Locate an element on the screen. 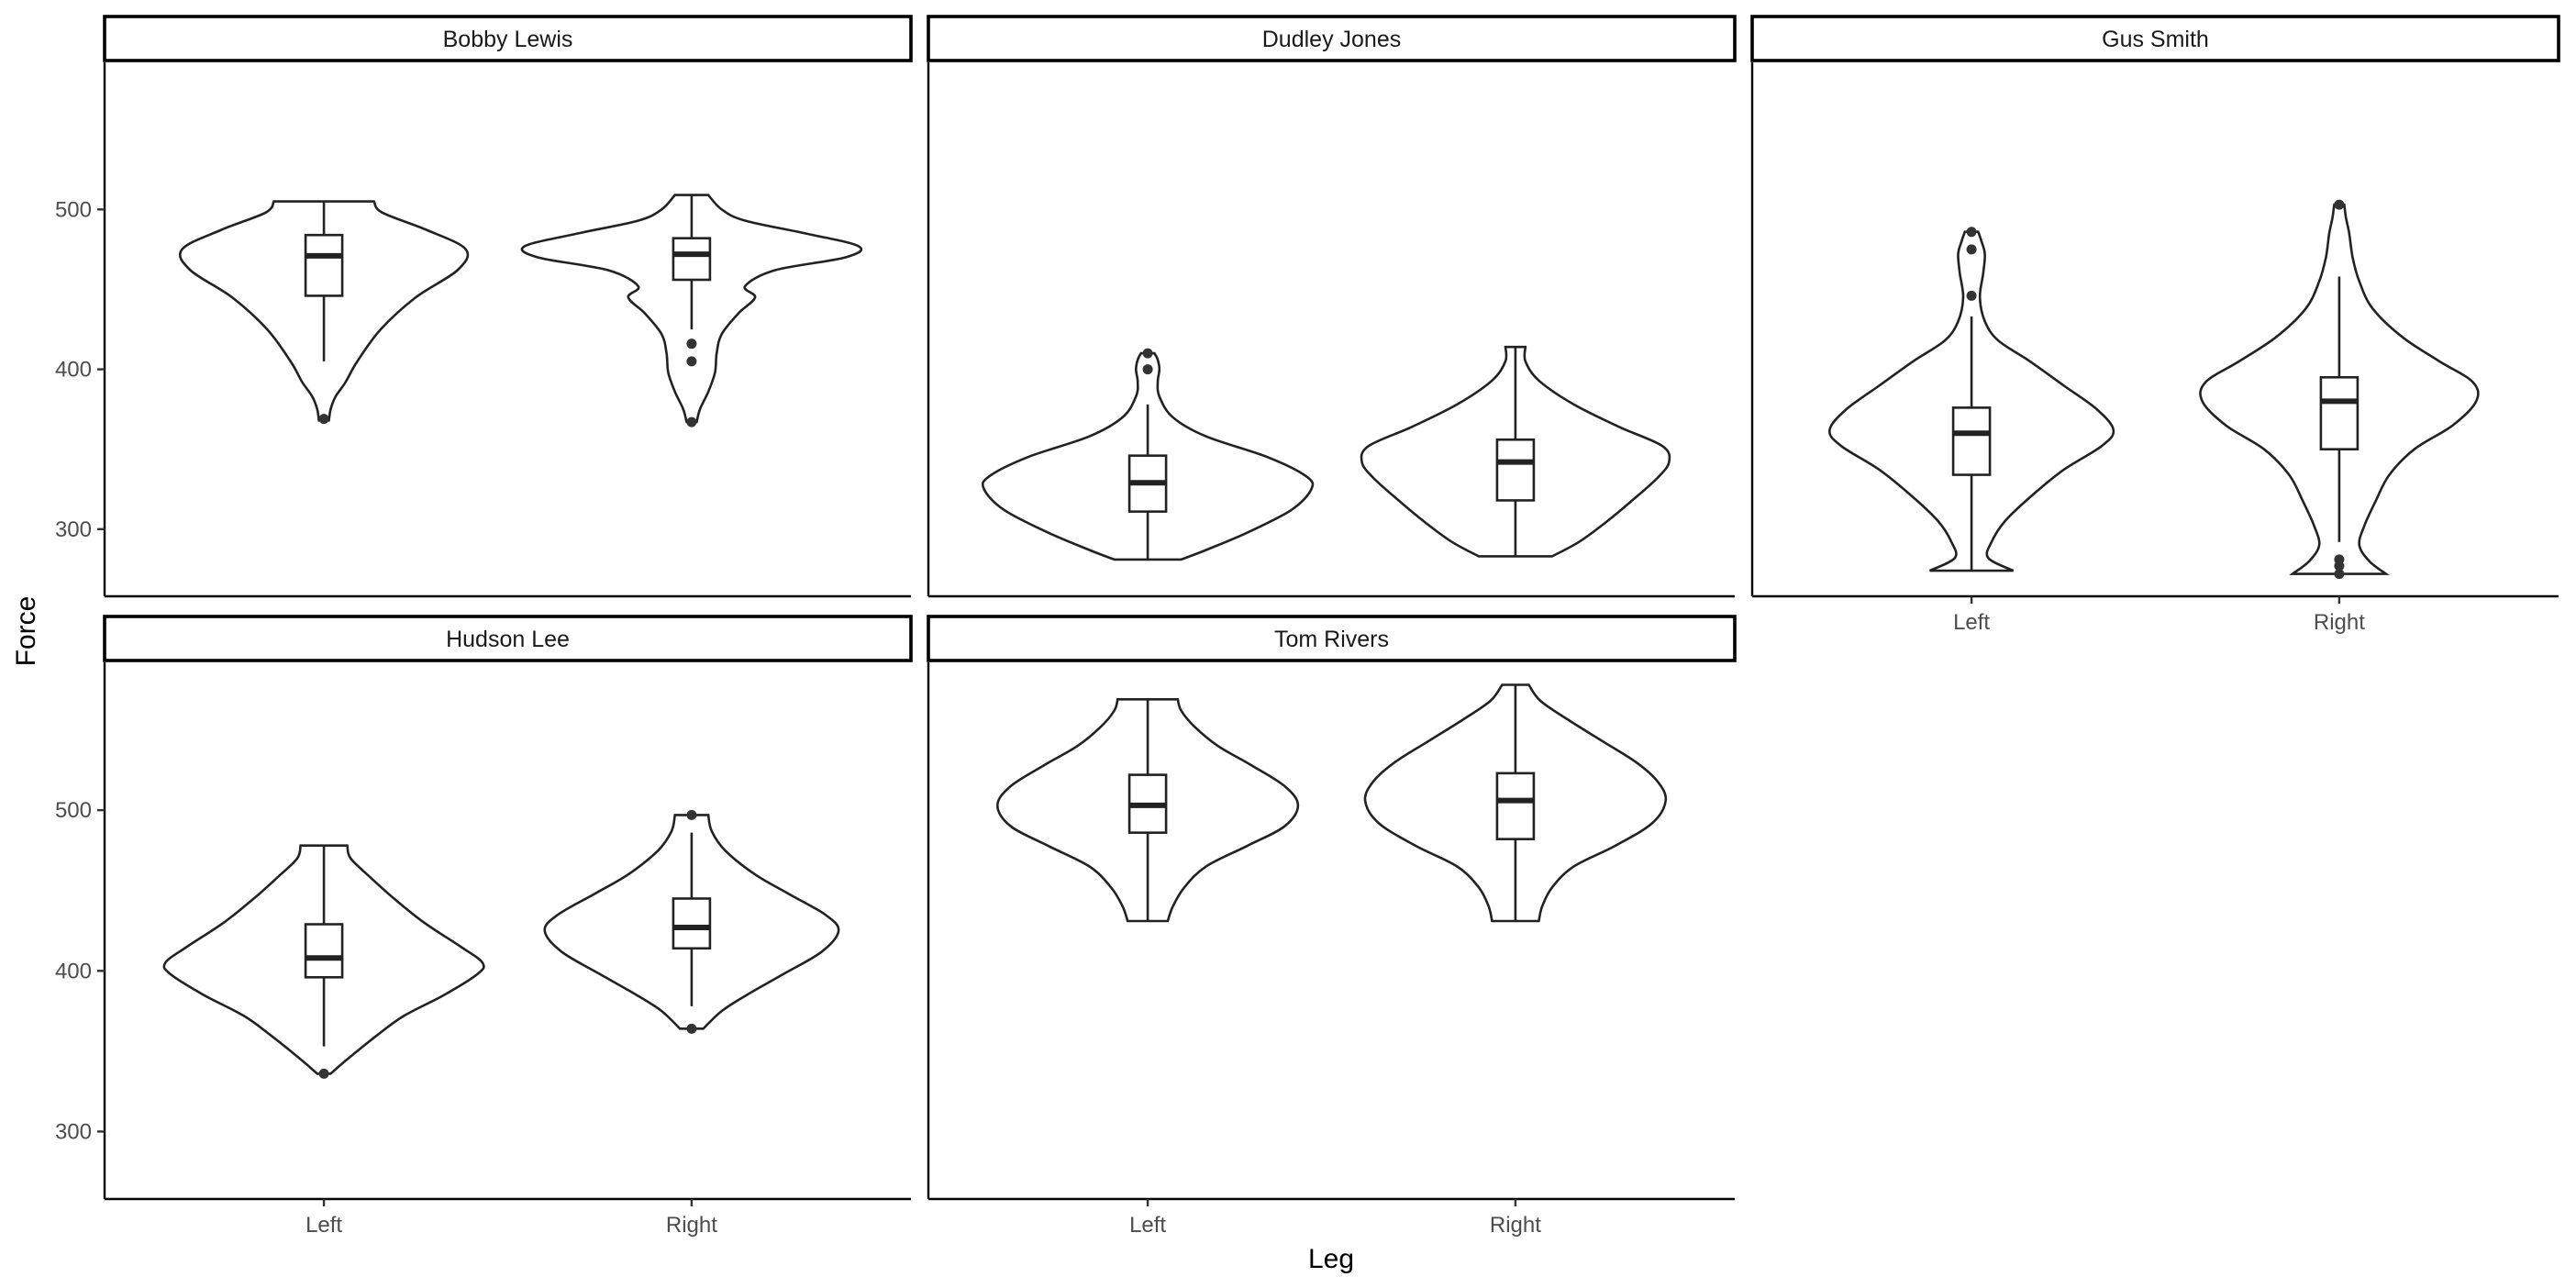 This screenshot has height=1288, width=2576. facet-title: Bobby Lewis is located at coordinates (508, 39).